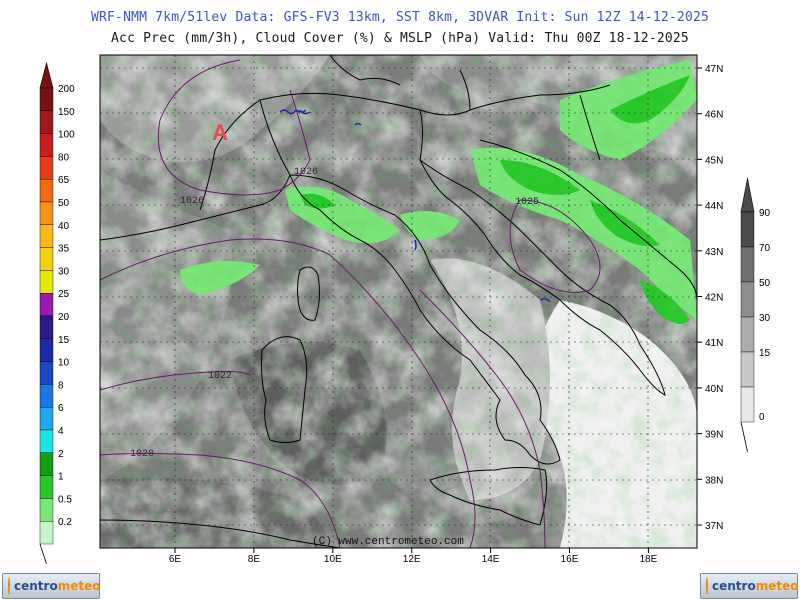 The height and width of the screenshot is (600, 800). What do you see at coordinates (714, 115) in the screenshot?
I see `lat-label: 46N` at bounding box center [714, 115].